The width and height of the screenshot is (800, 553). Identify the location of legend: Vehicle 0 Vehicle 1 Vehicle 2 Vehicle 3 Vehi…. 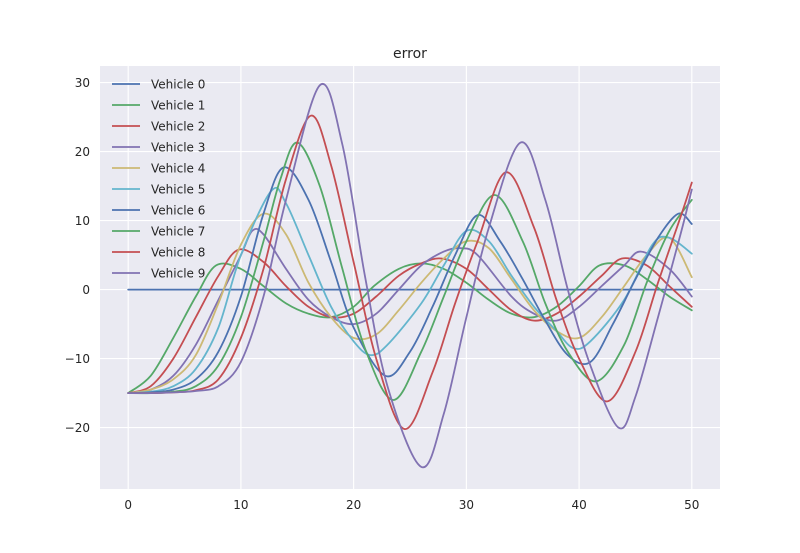
(158, 179).